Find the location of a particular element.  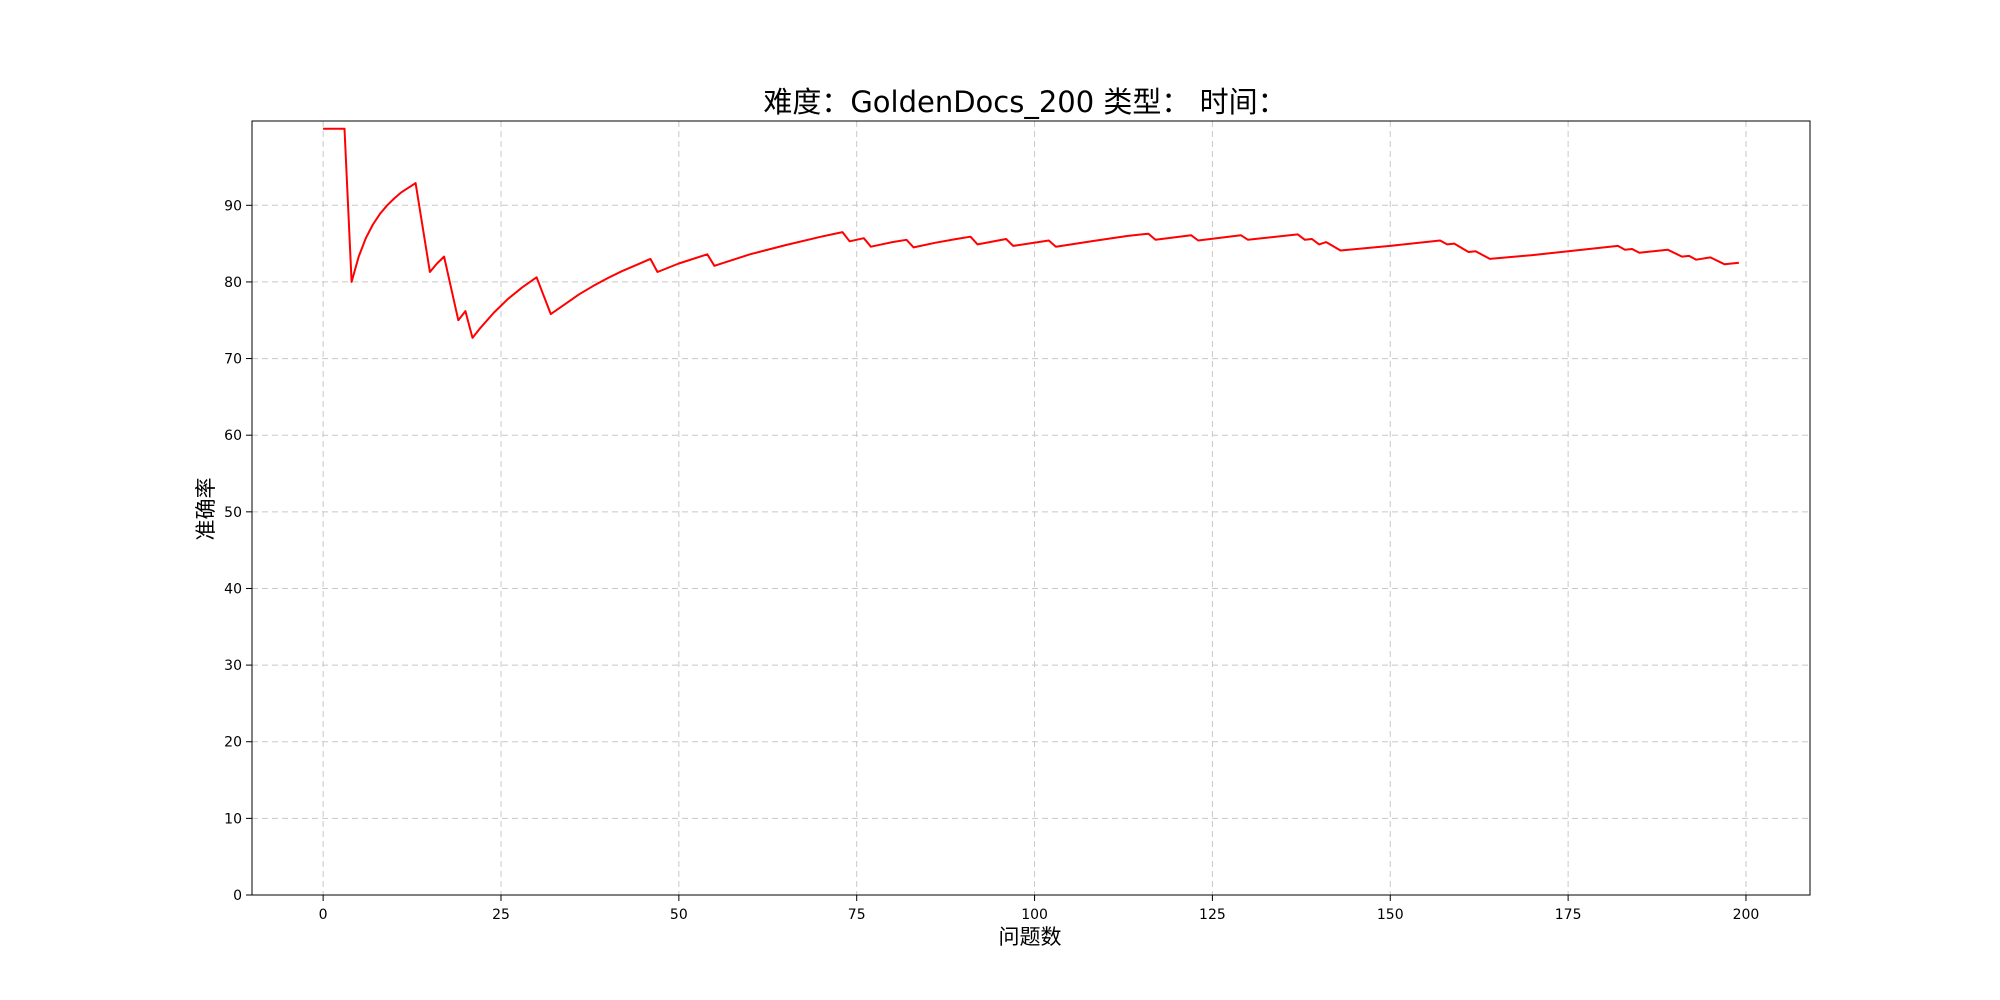

x-tick-label: 0 is located at coordinates (323, 915).